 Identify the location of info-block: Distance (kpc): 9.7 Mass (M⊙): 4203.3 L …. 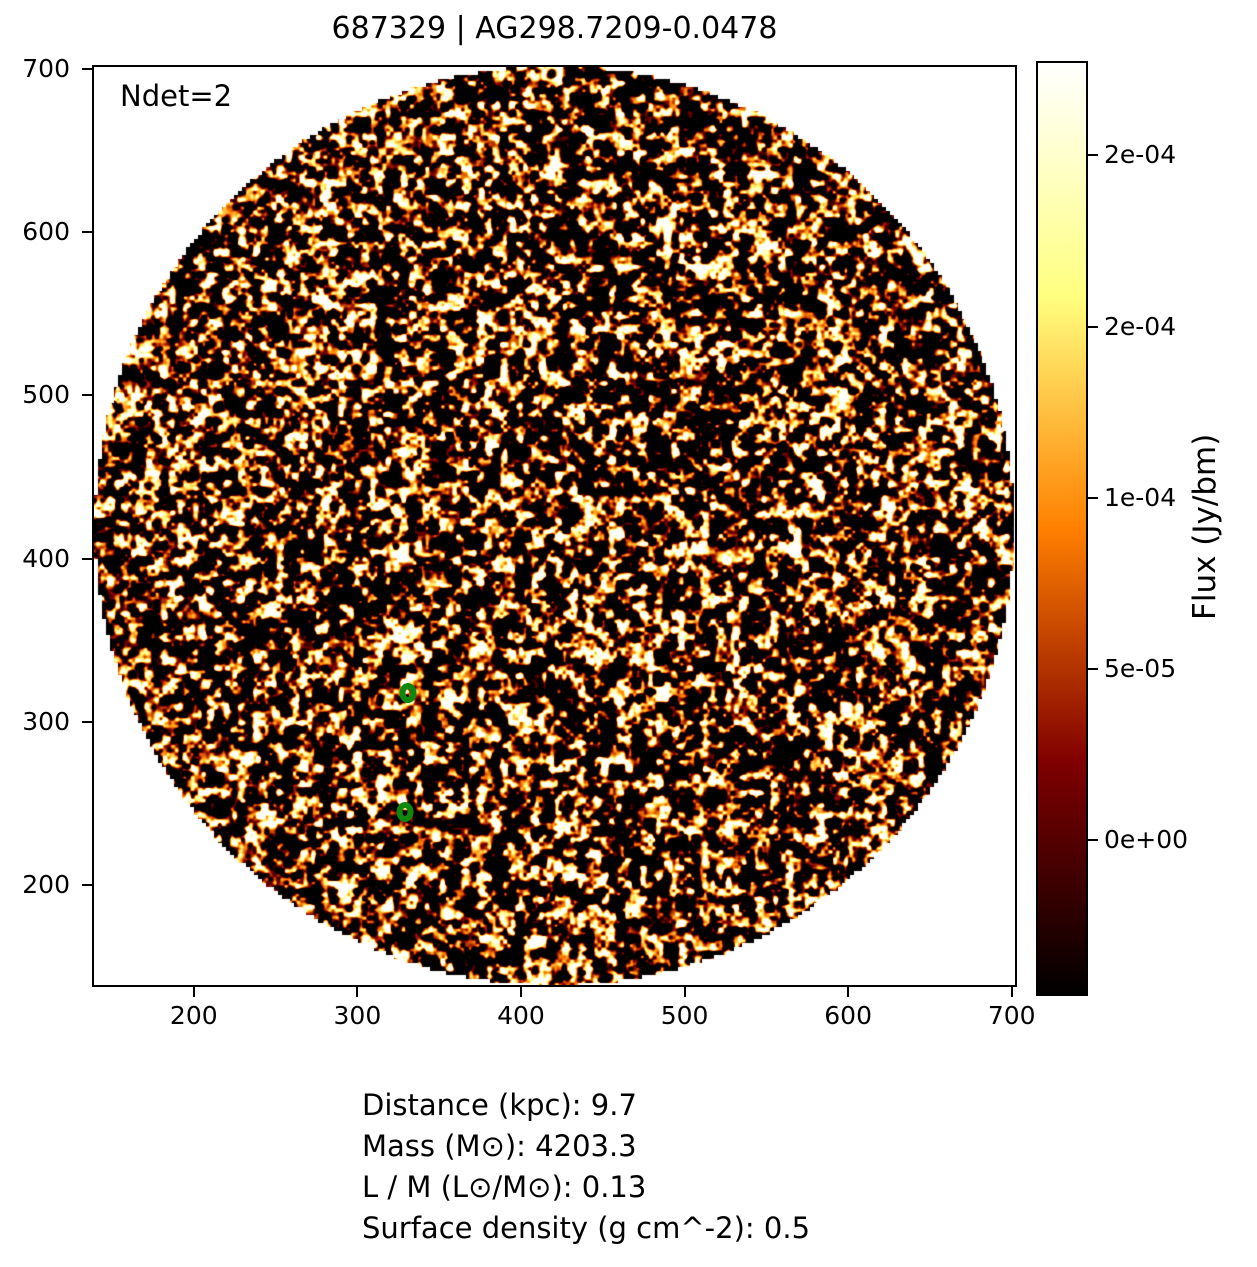
(586, 1167).